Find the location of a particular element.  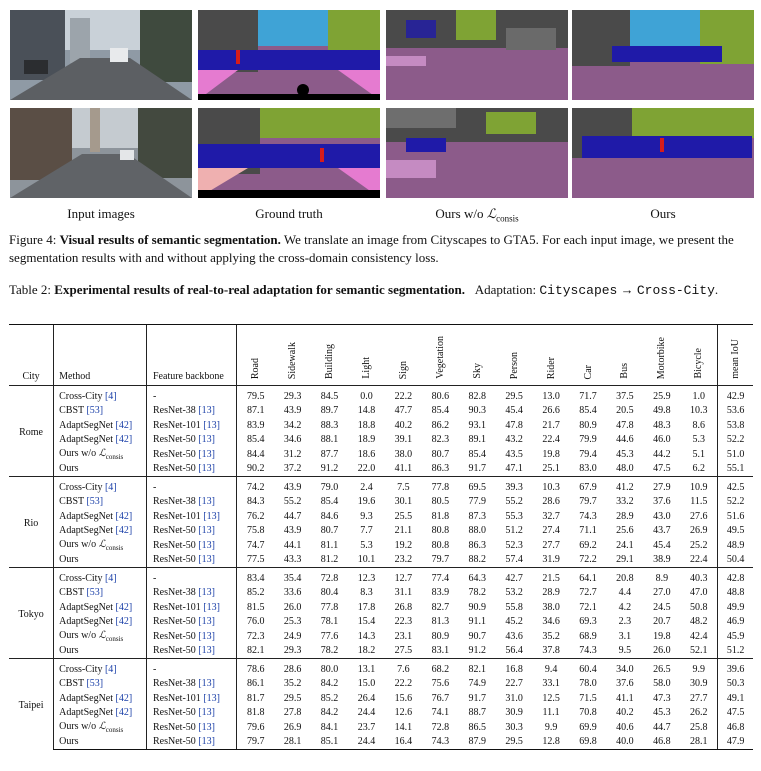

value-cell: 43.5 is located at coordinates (514, 454).